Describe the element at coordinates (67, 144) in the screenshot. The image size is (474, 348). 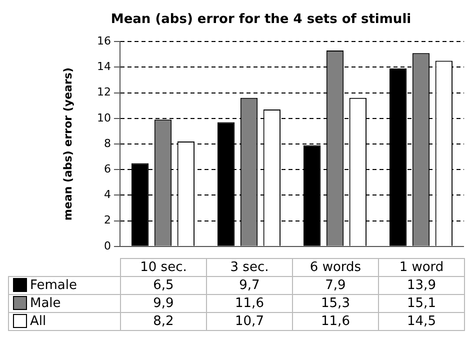
I see `y-axis-title: mean (abs) error (years)` at that location.